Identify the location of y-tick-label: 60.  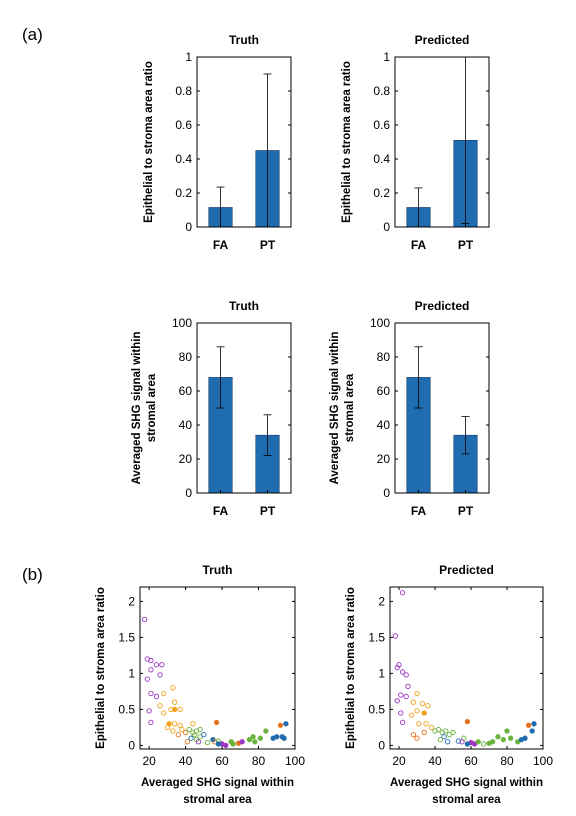
(384, 391).